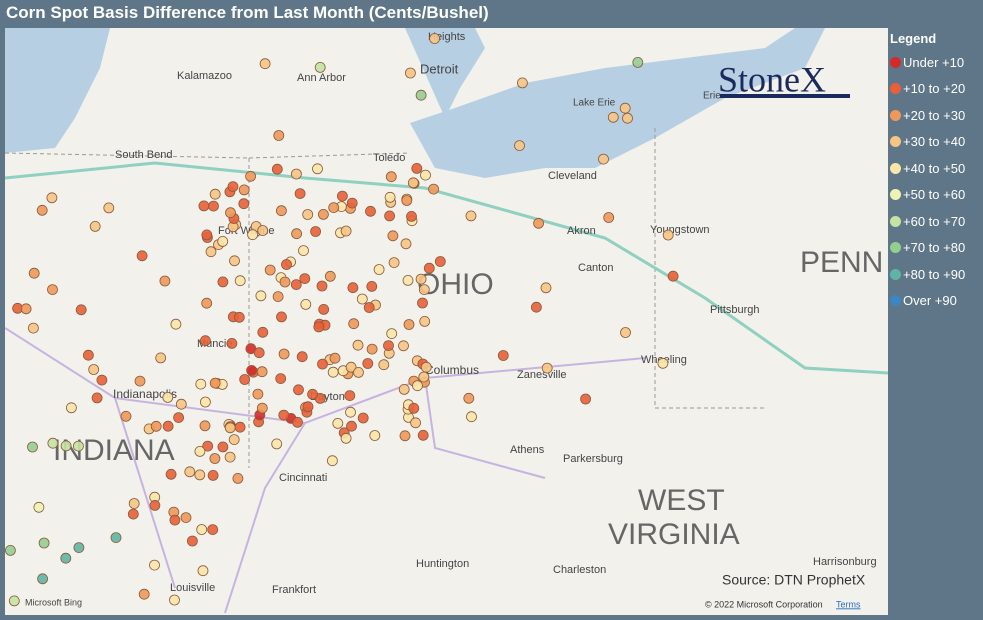 This screenshot has height=620, width=983. What do you see at coordinates (680, 230) in the screenshot?
I see `map-label: Youngstown` at bounding box center [680, 230].